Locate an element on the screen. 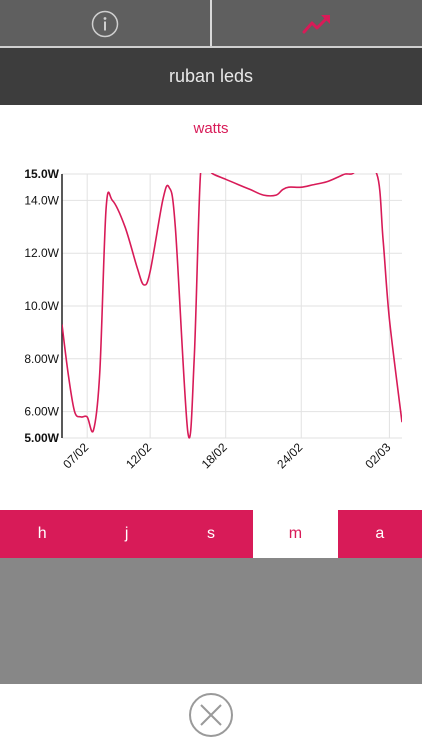 This screenshot has width=422, height=750. y-tick-label: 5.00W is located at coordinates (41, 438).